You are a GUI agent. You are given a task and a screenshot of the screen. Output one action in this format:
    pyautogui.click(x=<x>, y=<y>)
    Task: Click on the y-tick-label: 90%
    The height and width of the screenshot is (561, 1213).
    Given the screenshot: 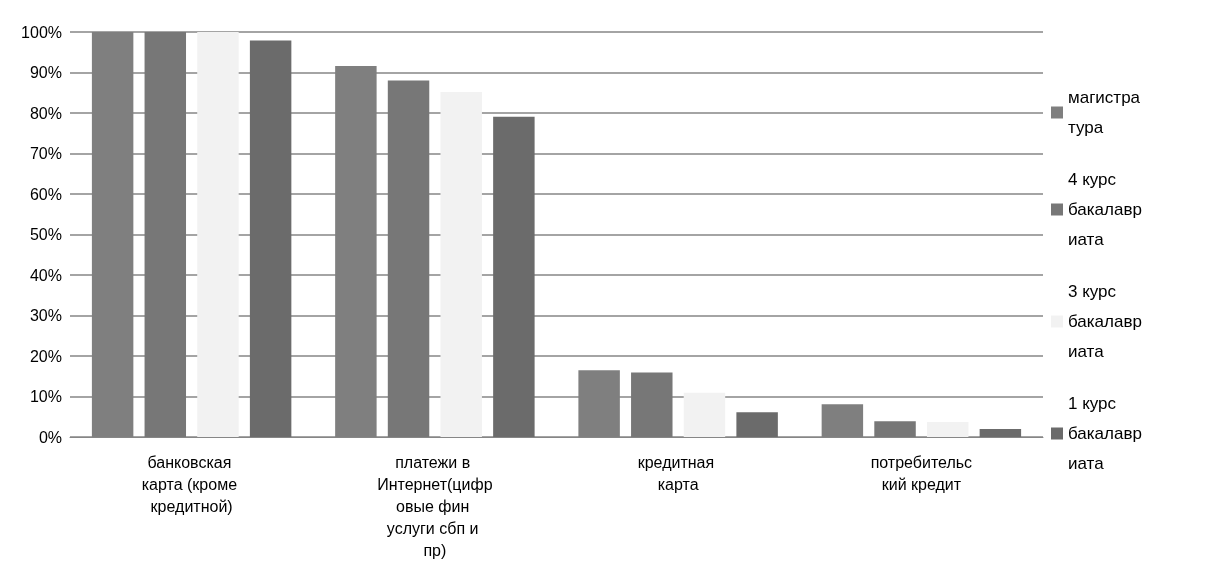 What is the action you would take?
    pyautogui.click(x=45, y=72)
    